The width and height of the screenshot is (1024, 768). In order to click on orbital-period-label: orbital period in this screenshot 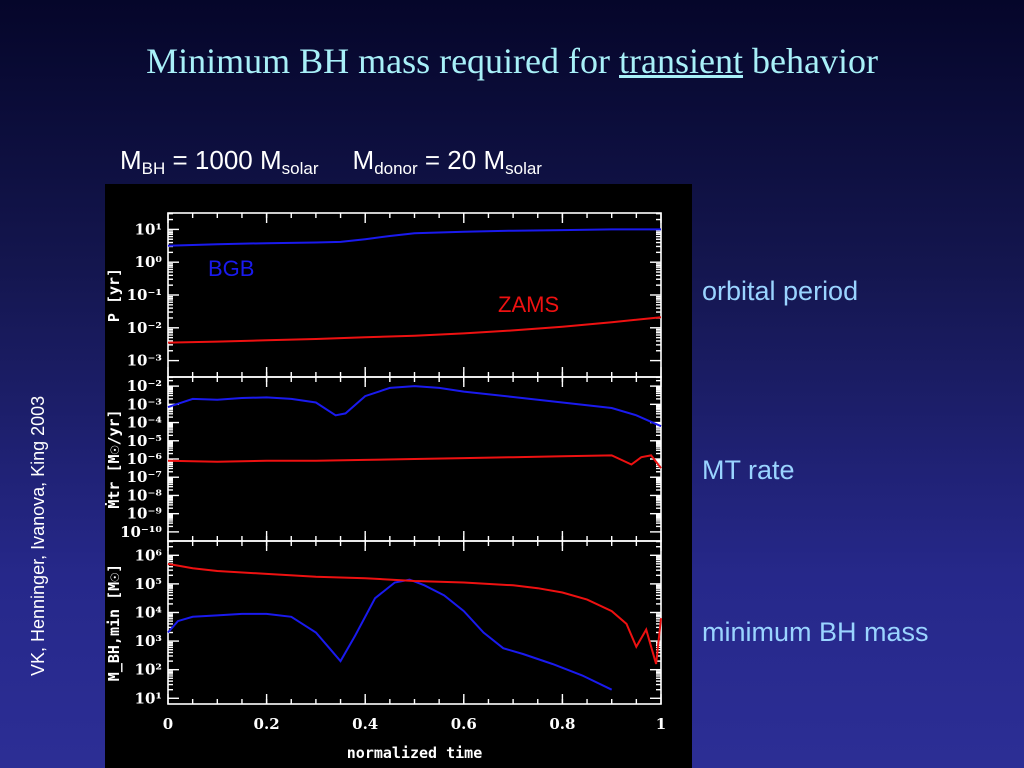, I will do `click(780, 291)`.